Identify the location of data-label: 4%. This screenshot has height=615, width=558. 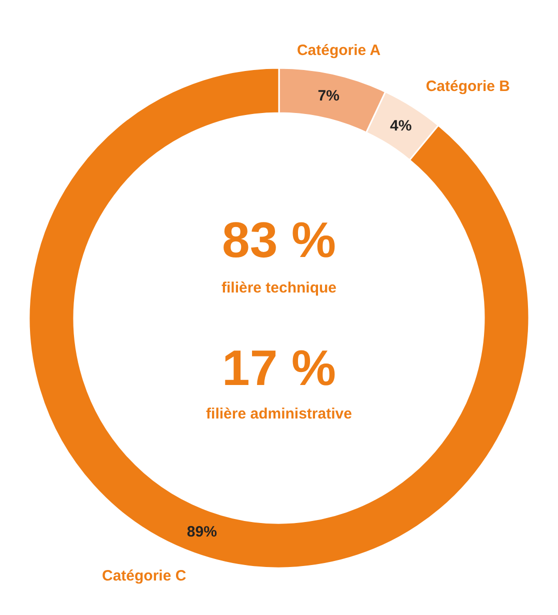
(401, 125).